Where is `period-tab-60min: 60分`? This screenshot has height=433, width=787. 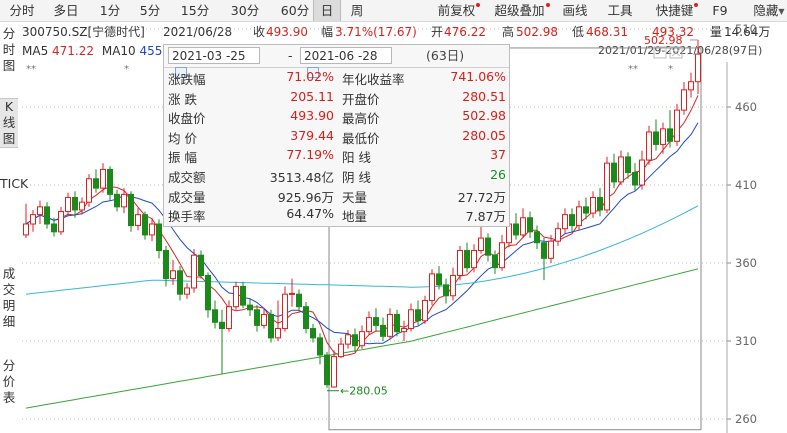
period-tab-60min: 60分 is located at coordinates (295, 10).